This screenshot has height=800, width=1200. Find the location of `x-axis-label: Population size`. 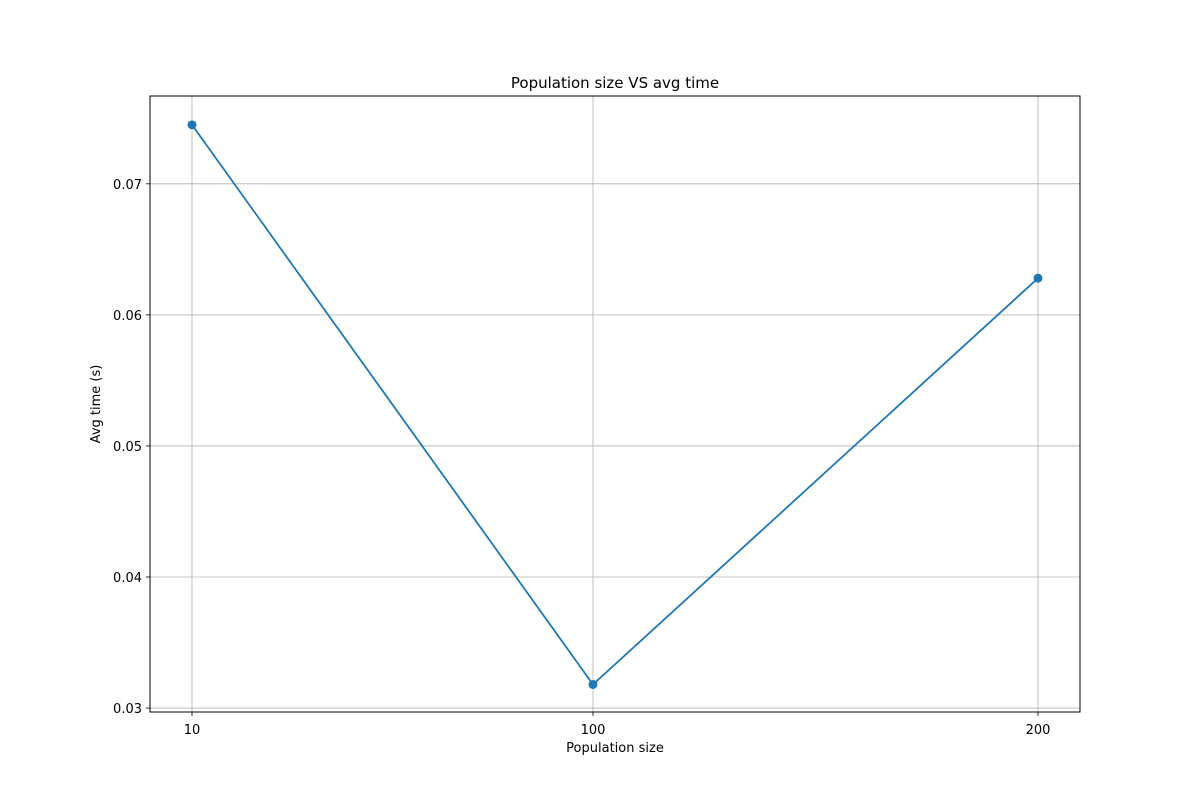

x-axis-label: Population size is located at coordinates (615, 748).